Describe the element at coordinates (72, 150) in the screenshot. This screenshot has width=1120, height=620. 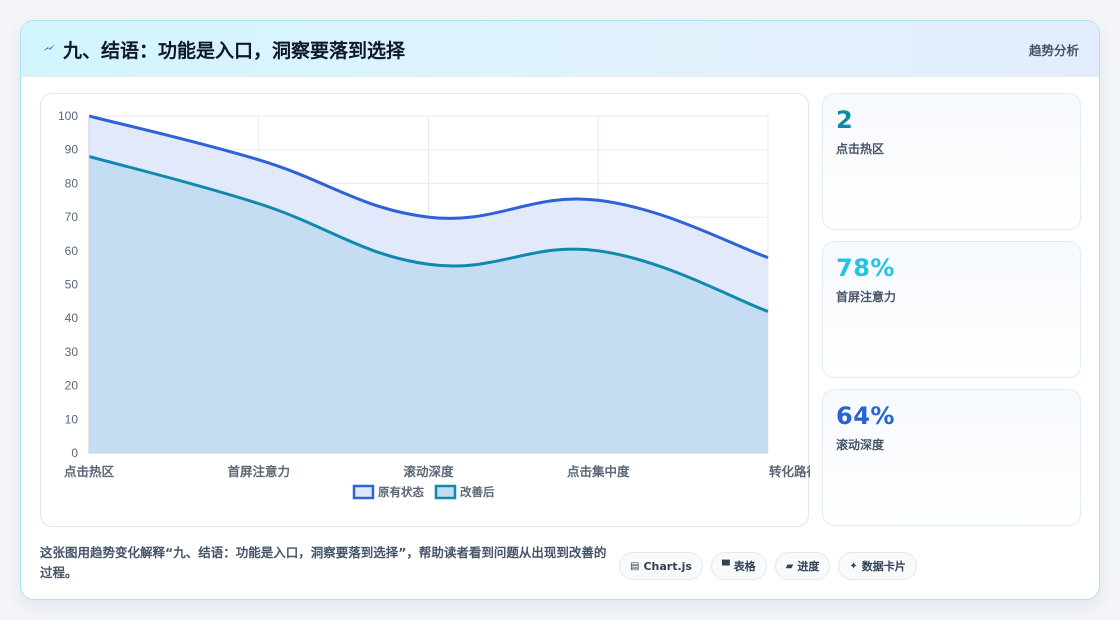
I see `y-tick-label: 90` at that location.